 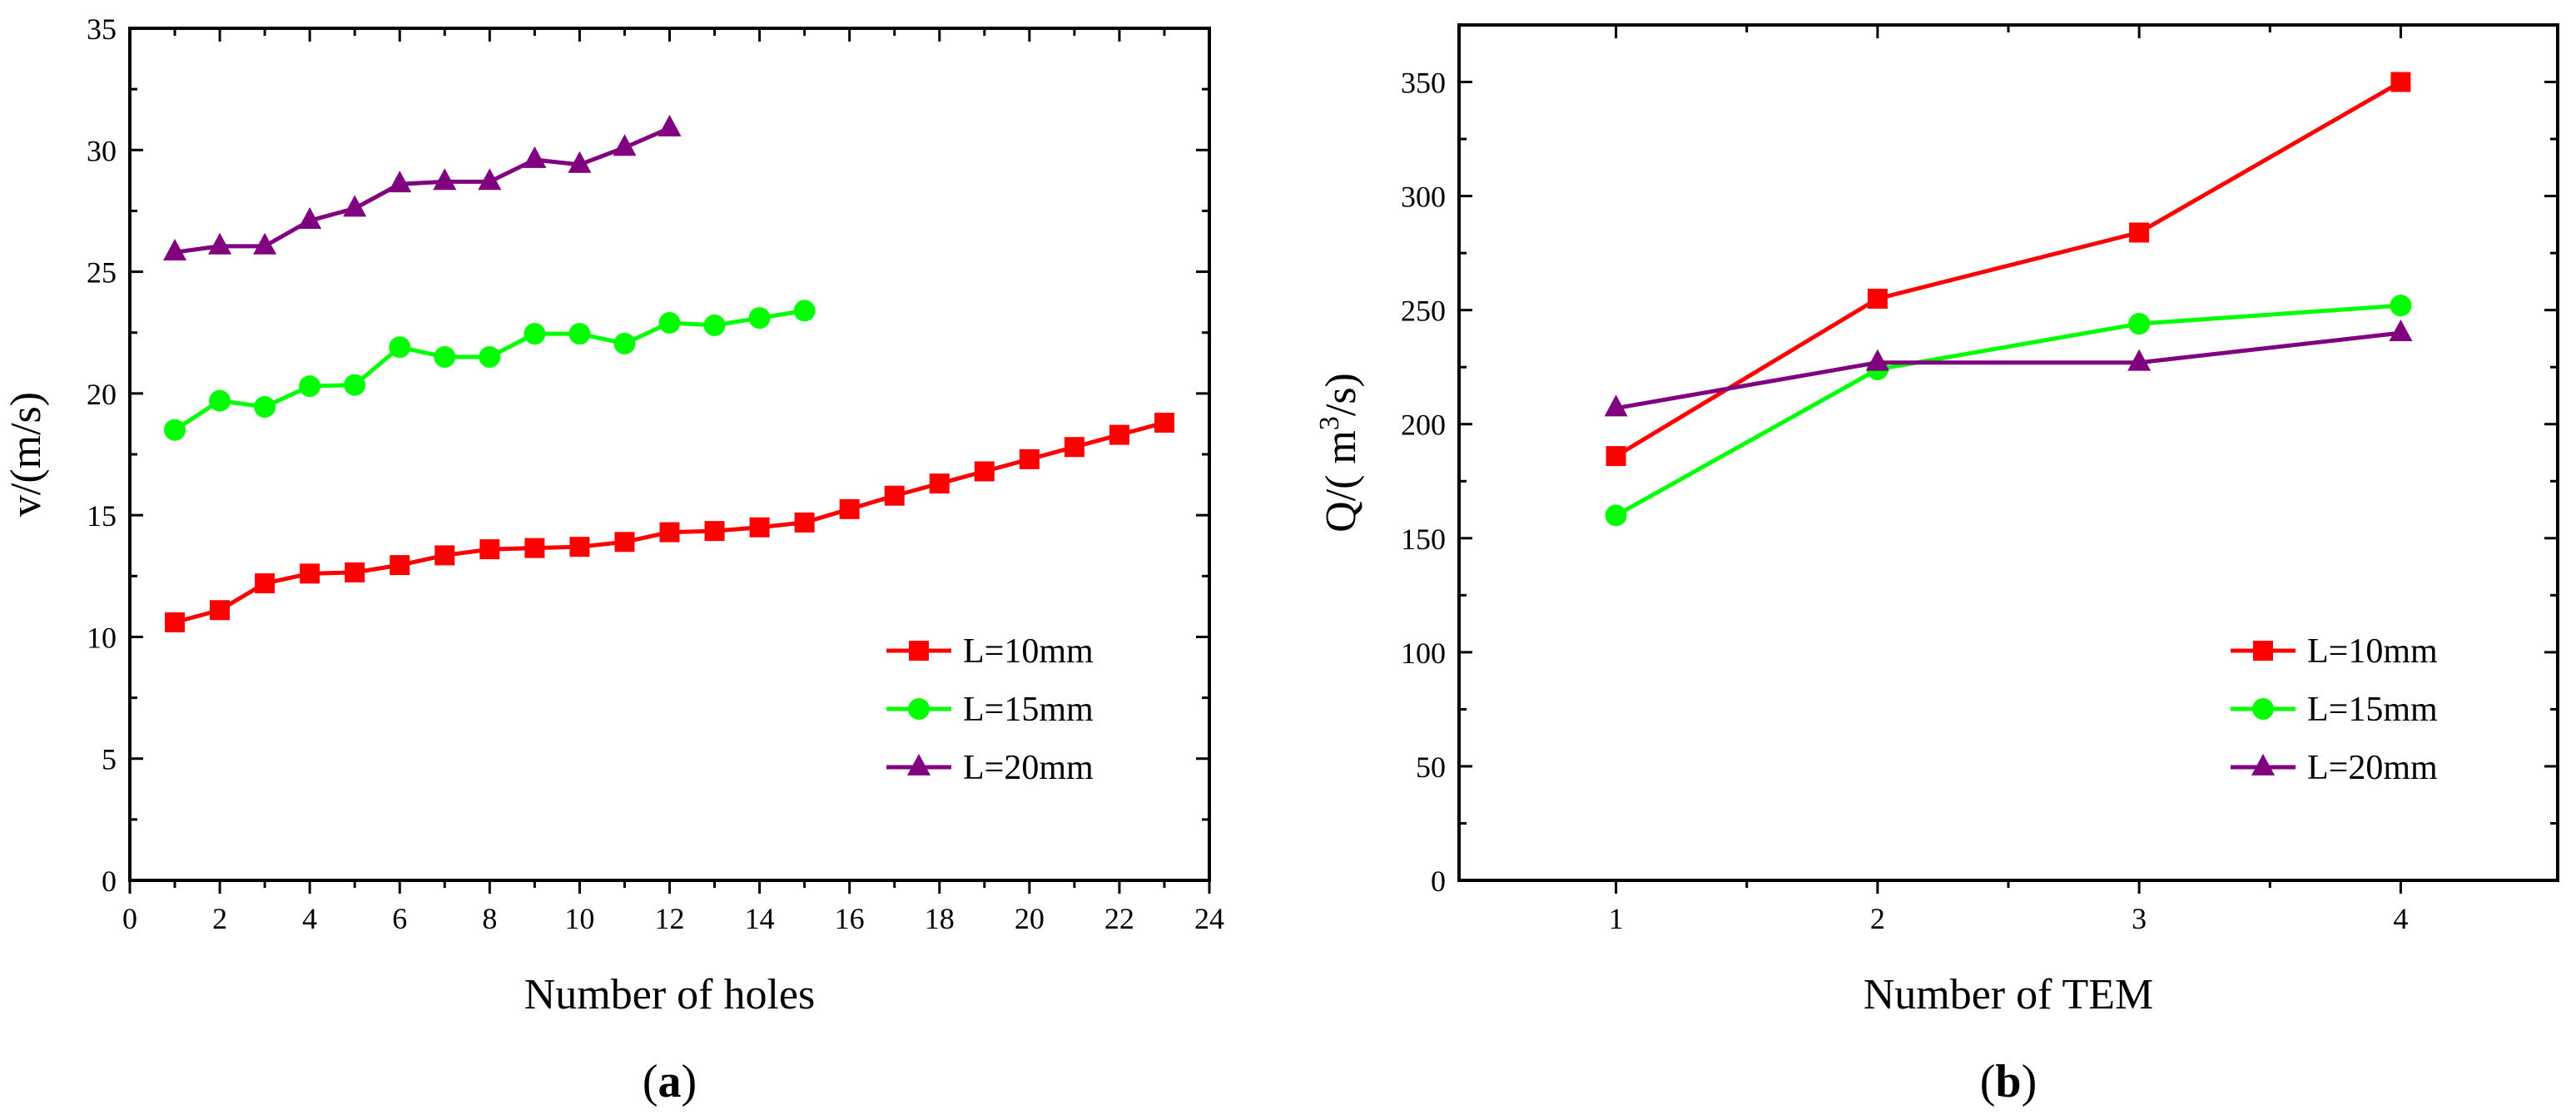 What do you see at coordinates (579, 918) in the screenshot?
I see `x-tick-label: 10` at bounding box center [579, 918].